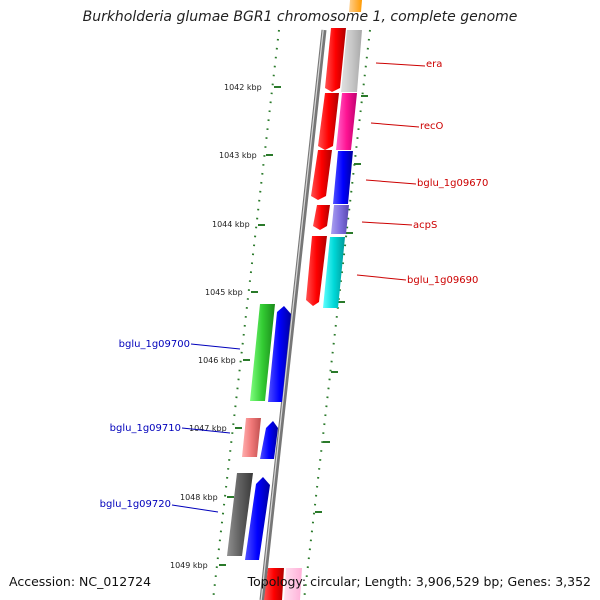 The image size is (600, 600). I want to click on gene-bglu-1g09690-box, so click(334, 272).